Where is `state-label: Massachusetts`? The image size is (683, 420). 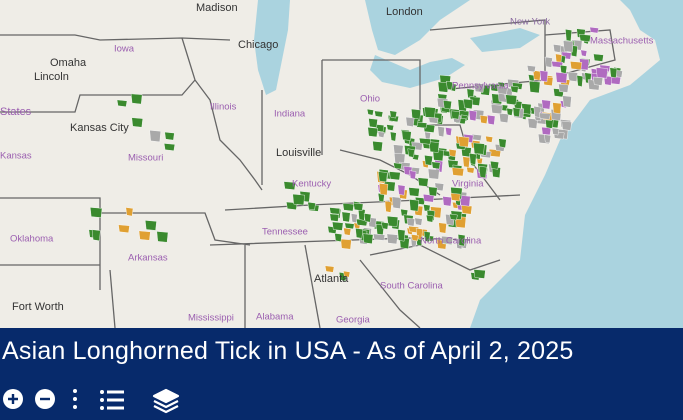
state-label: Massachusetts is located at coordinates (622, 41).